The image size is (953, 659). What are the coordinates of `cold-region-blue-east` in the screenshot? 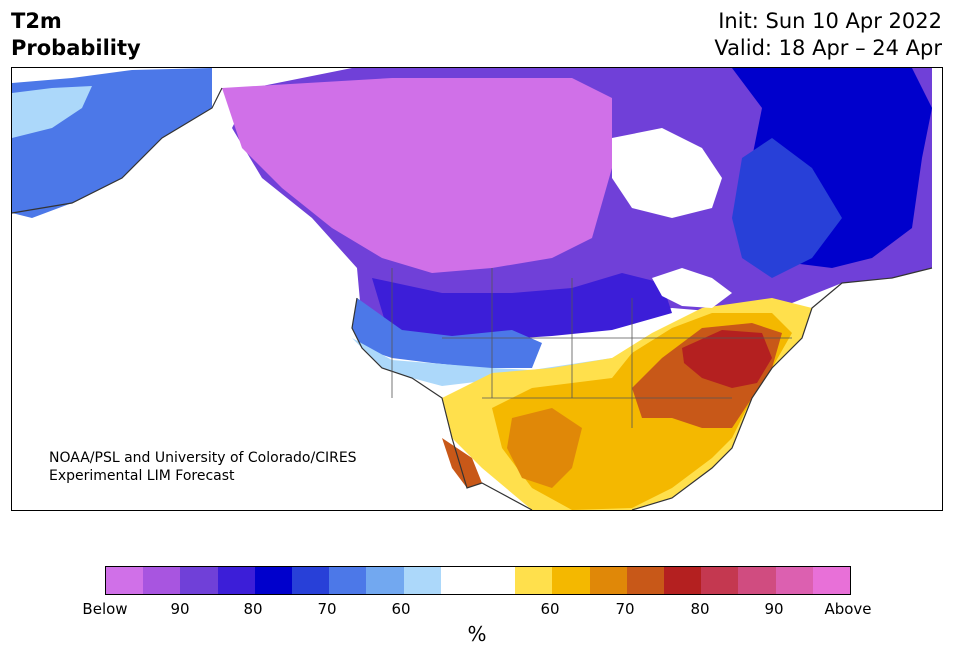 It's located at (787, 208).